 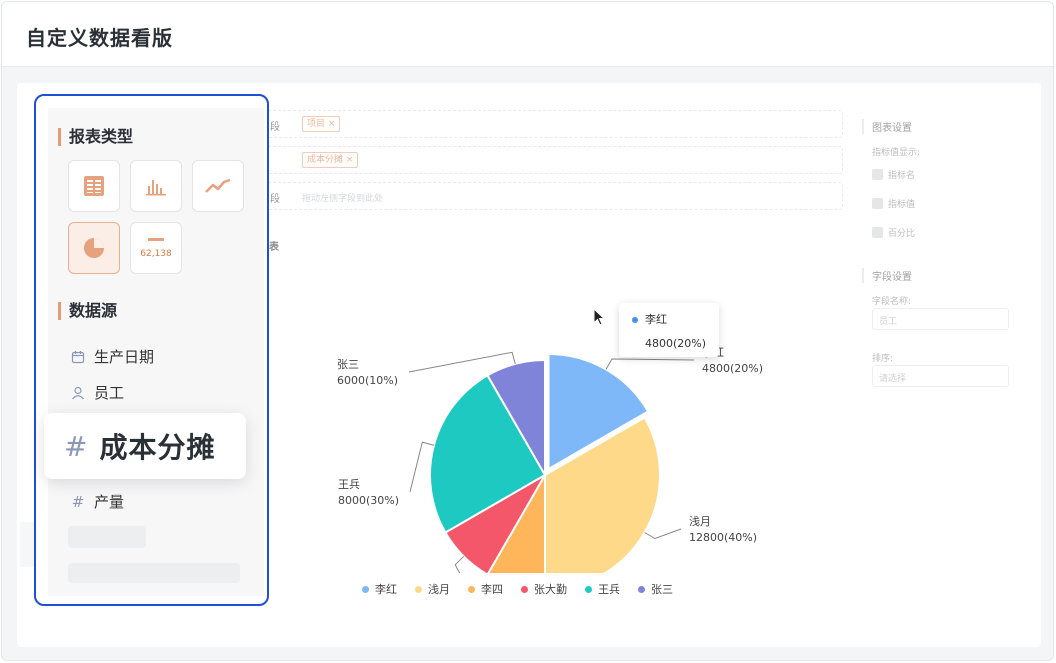 I want to click on field-item-employee: 员工, so click(x=97, y=392).